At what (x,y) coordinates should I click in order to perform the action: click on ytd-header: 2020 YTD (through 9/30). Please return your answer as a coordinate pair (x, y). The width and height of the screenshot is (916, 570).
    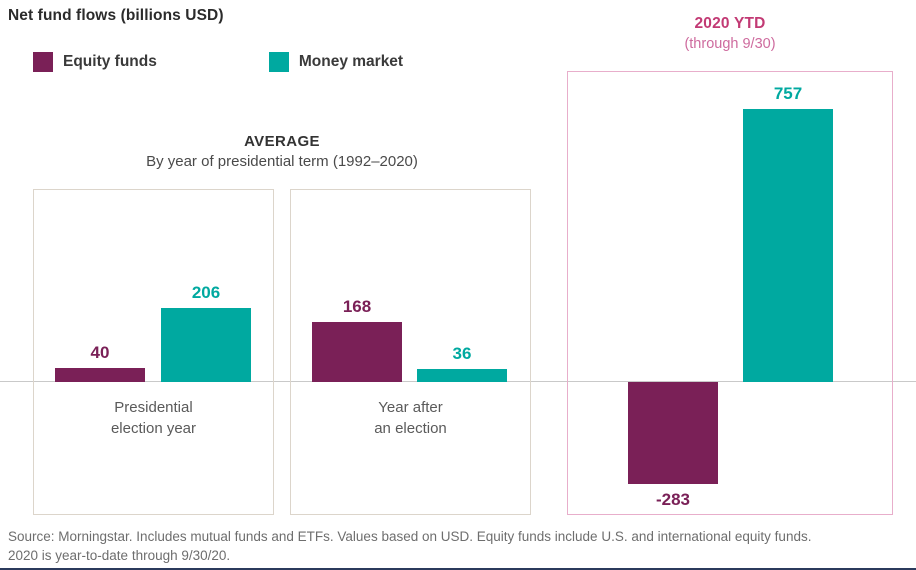
    Looking at the image, I should click on (730, 33).